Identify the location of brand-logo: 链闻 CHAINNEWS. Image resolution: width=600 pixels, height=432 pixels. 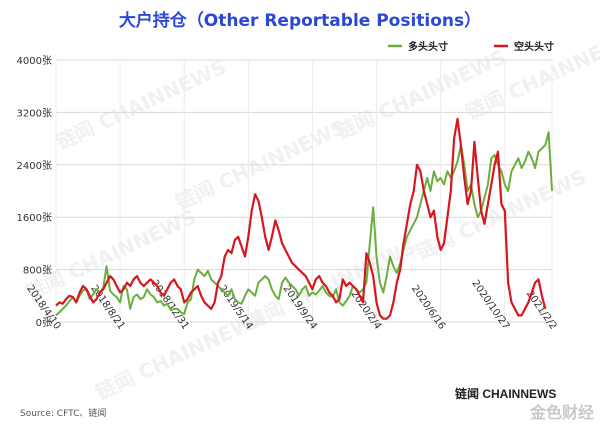
(506, 394).